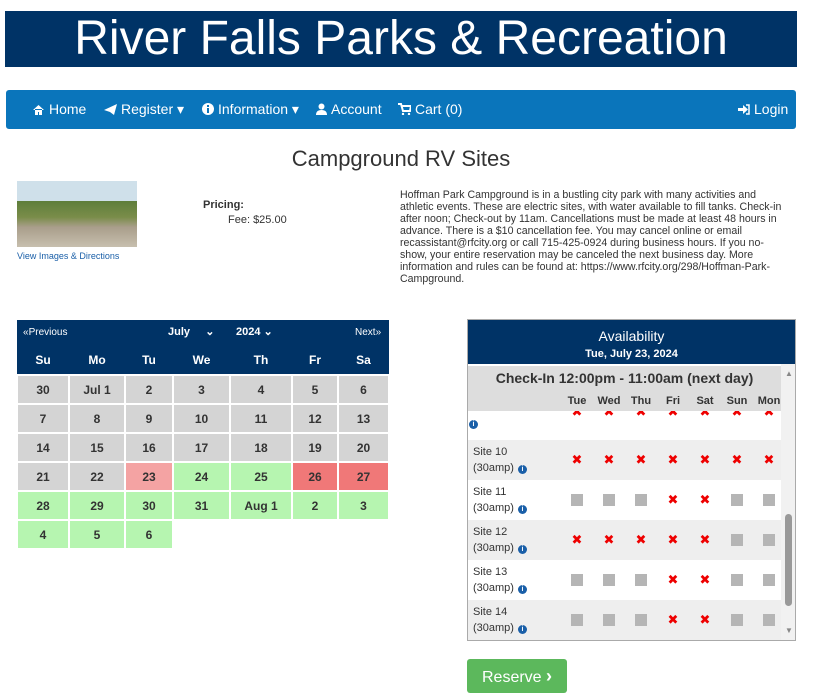 Image resolution: width=816 pixels, height=699 pixels. Describe the element at coordinates (43, 418) in the screenshot. I see `day-cell: 7` at that location.